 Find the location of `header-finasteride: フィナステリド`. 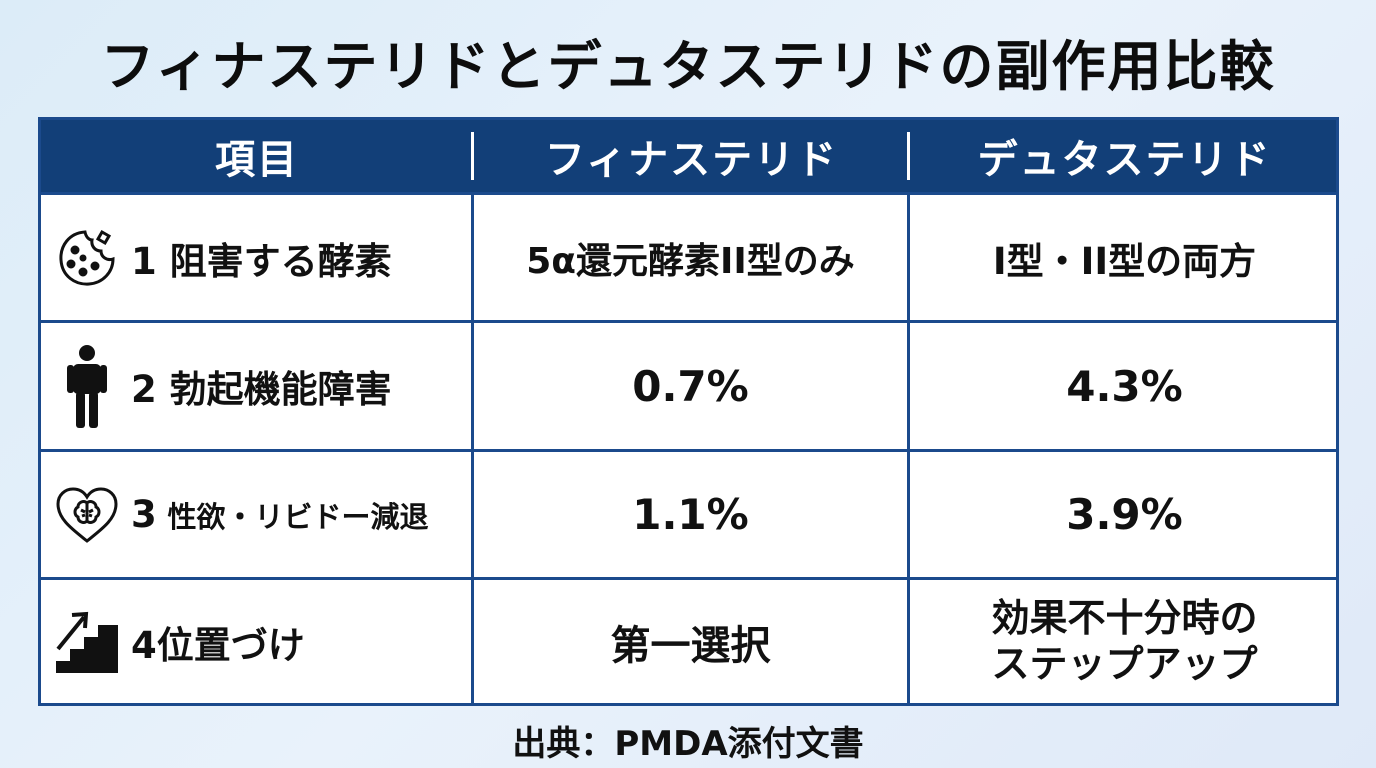

header-finasteride: フィナステリド is located at coordinates (691, 160).